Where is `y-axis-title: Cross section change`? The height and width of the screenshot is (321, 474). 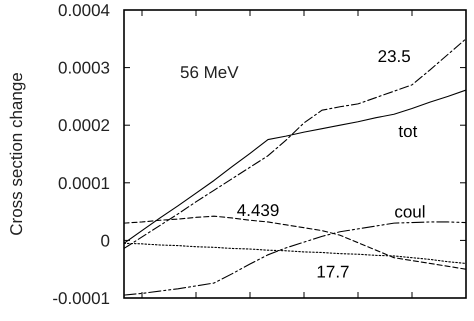
y-axis-title: Cross section change is located at coordinates (16, 154).